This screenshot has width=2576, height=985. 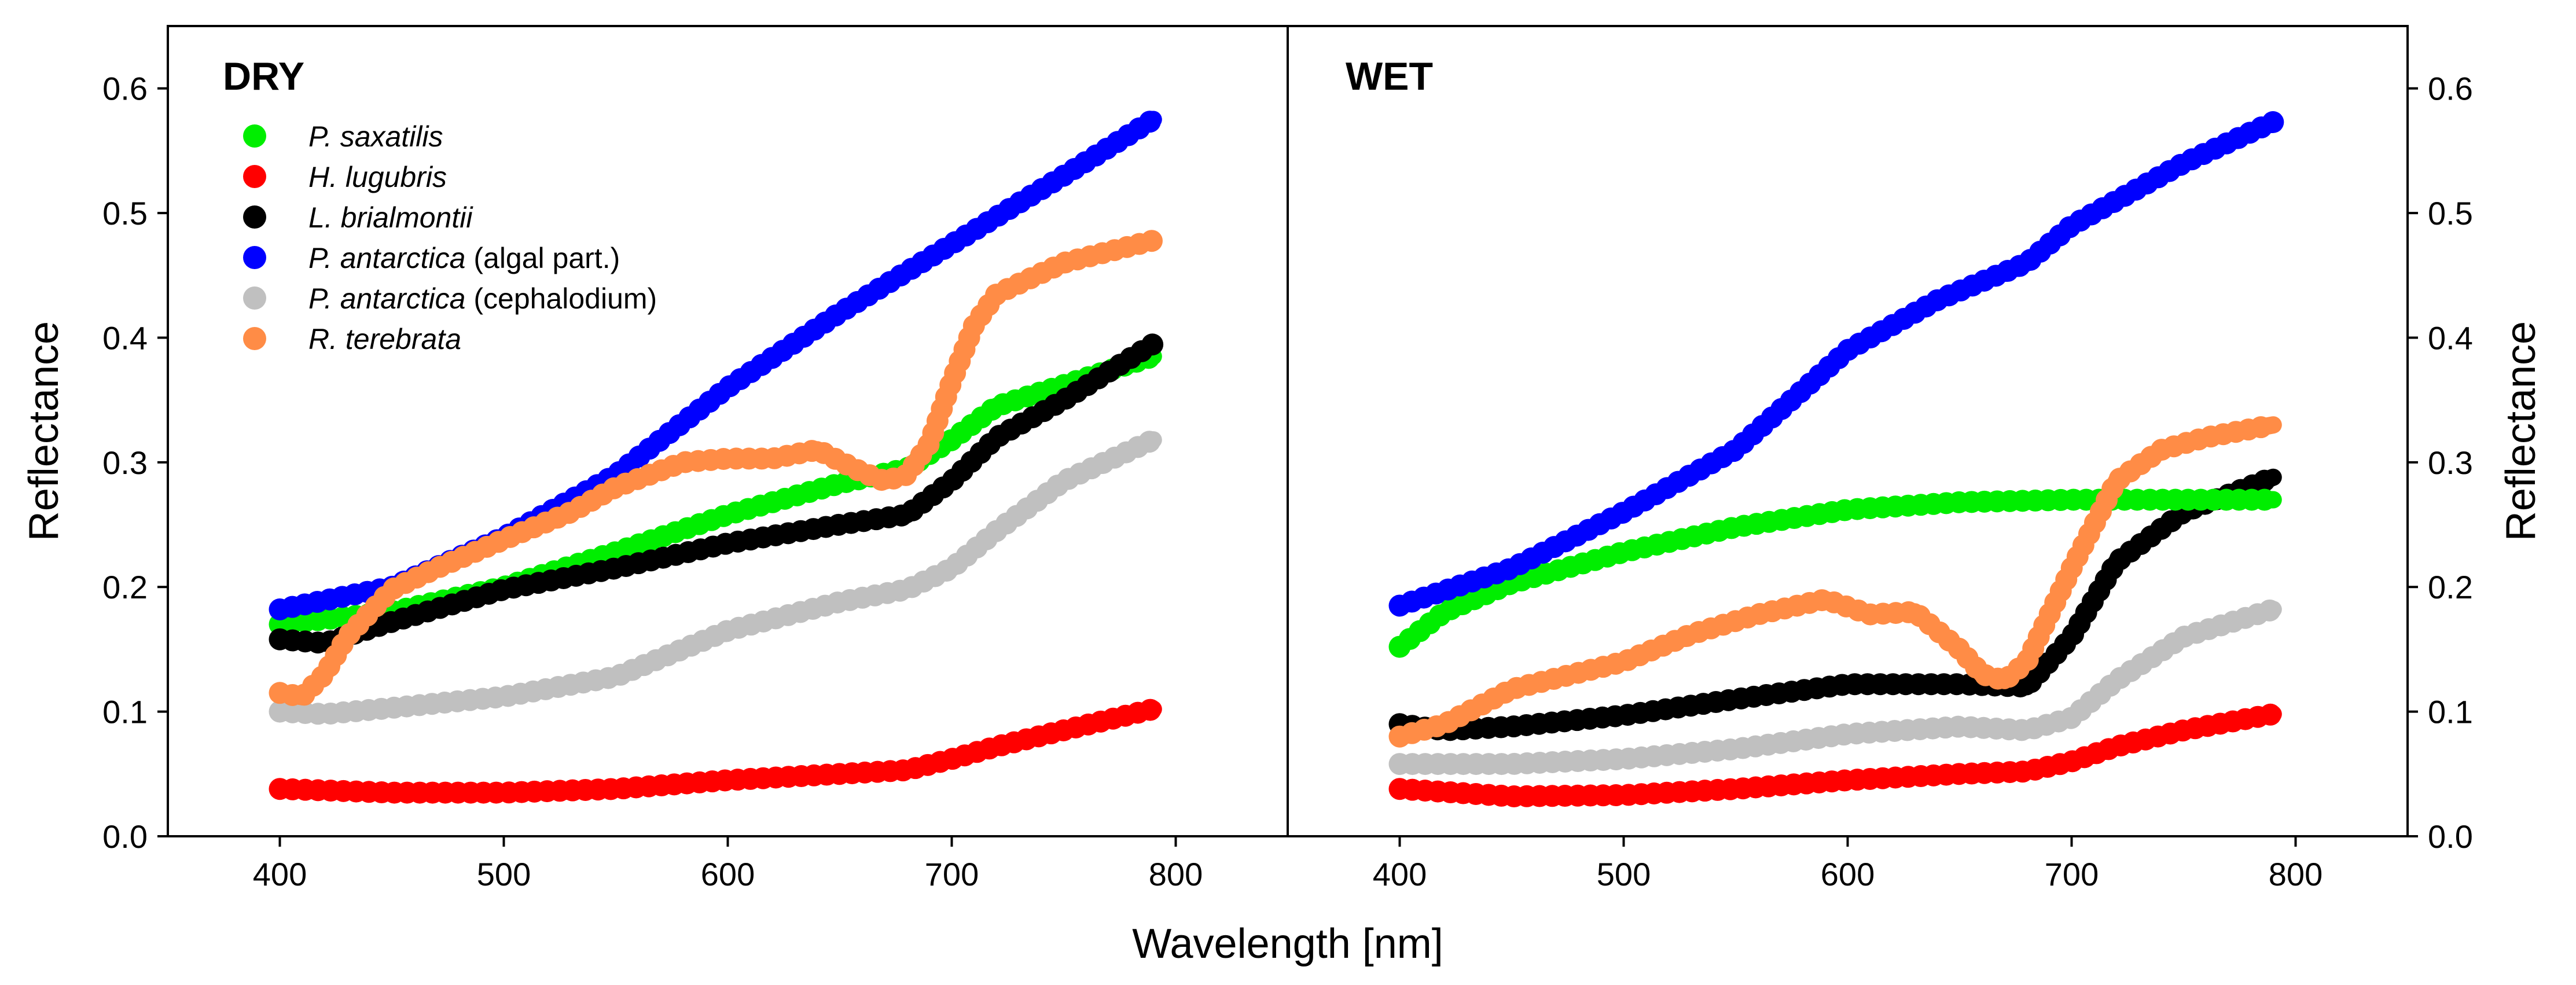 What do you see at coordinates (255, 339) in the screenshot?
I see `legend-marker-rter` at bounding box center [255, 339].